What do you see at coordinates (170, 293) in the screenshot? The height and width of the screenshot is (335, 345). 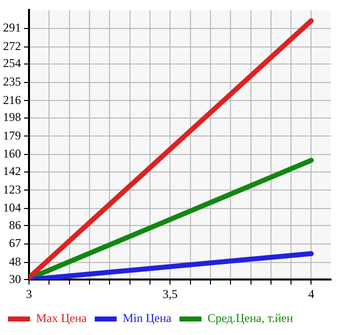 I see `x-tick-label: 3,5` at bounding box center [170, 293].